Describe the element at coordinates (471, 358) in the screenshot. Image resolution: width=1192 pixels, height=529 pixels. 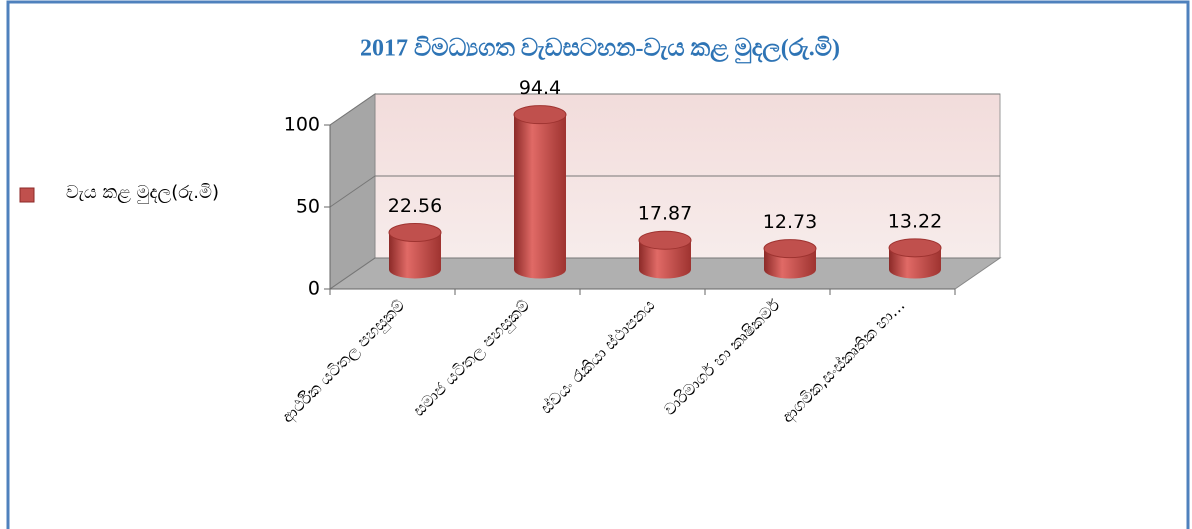
I see `x-tick-label: සමාජ යටිතල පහසුකම්` at that location.